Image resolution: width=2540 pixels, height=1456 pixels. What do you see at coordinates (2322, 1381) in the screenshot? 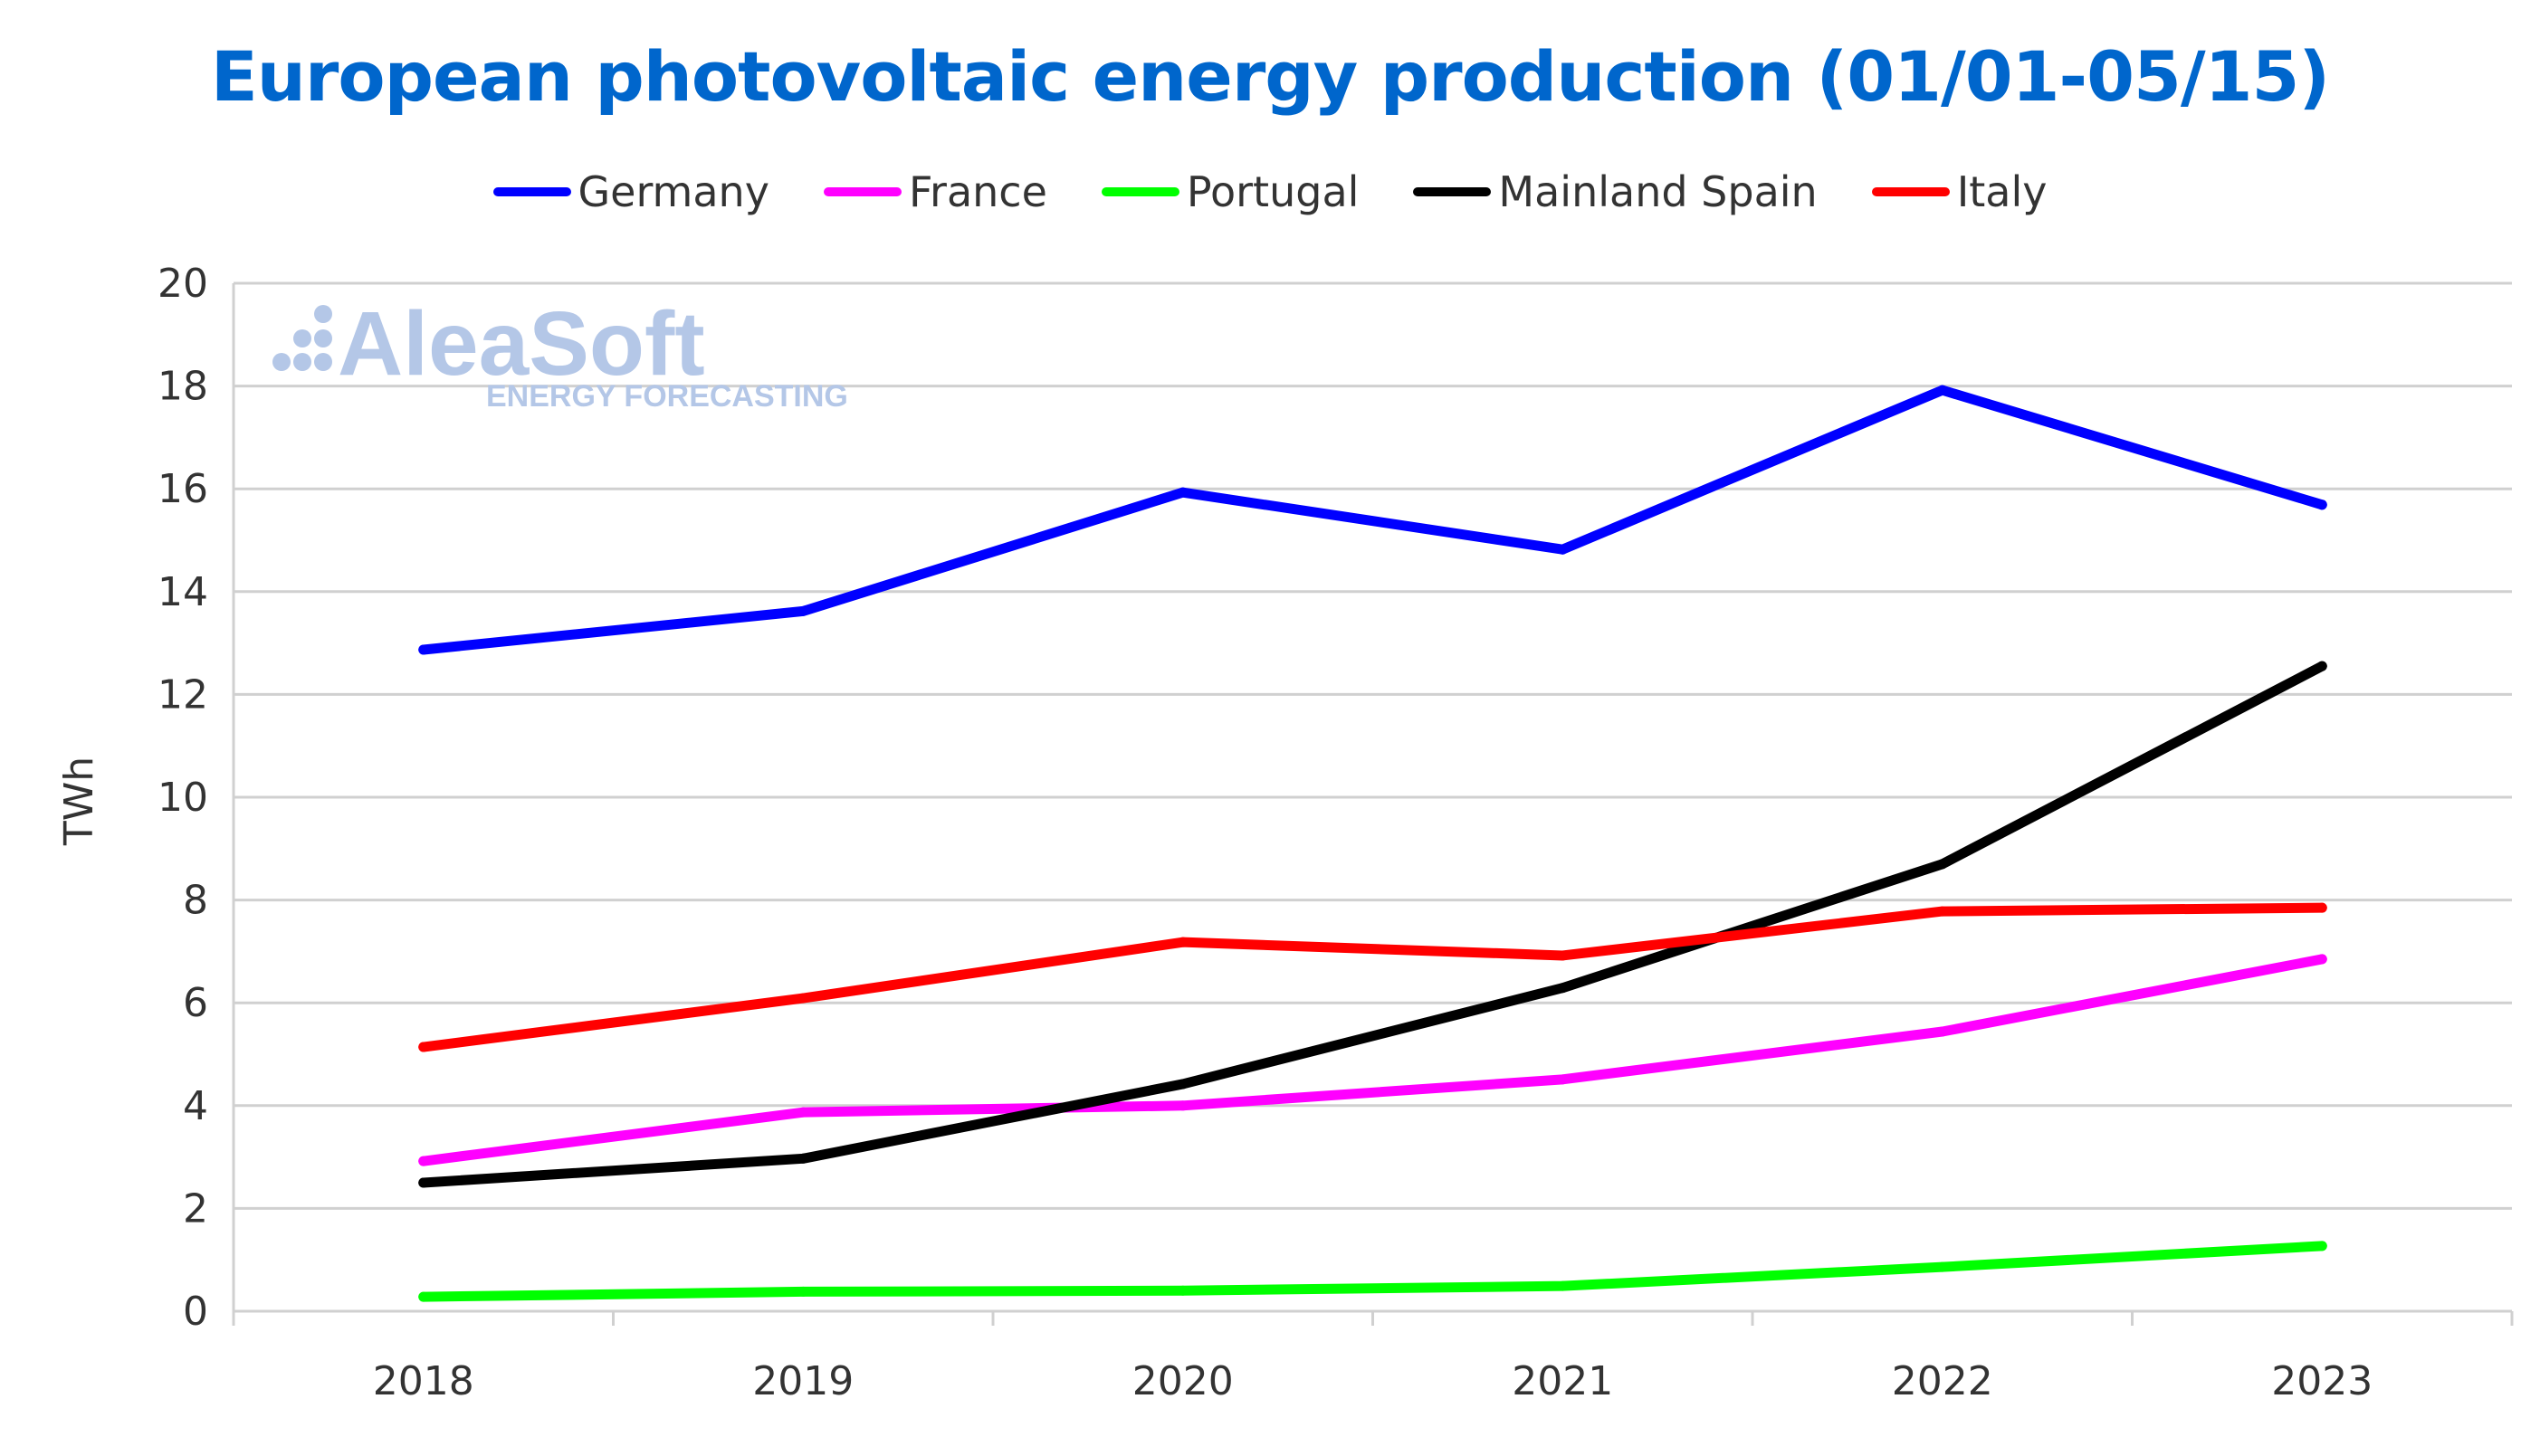
I see `x-tick-label: 2023` at bounding box center [2322, 1381].